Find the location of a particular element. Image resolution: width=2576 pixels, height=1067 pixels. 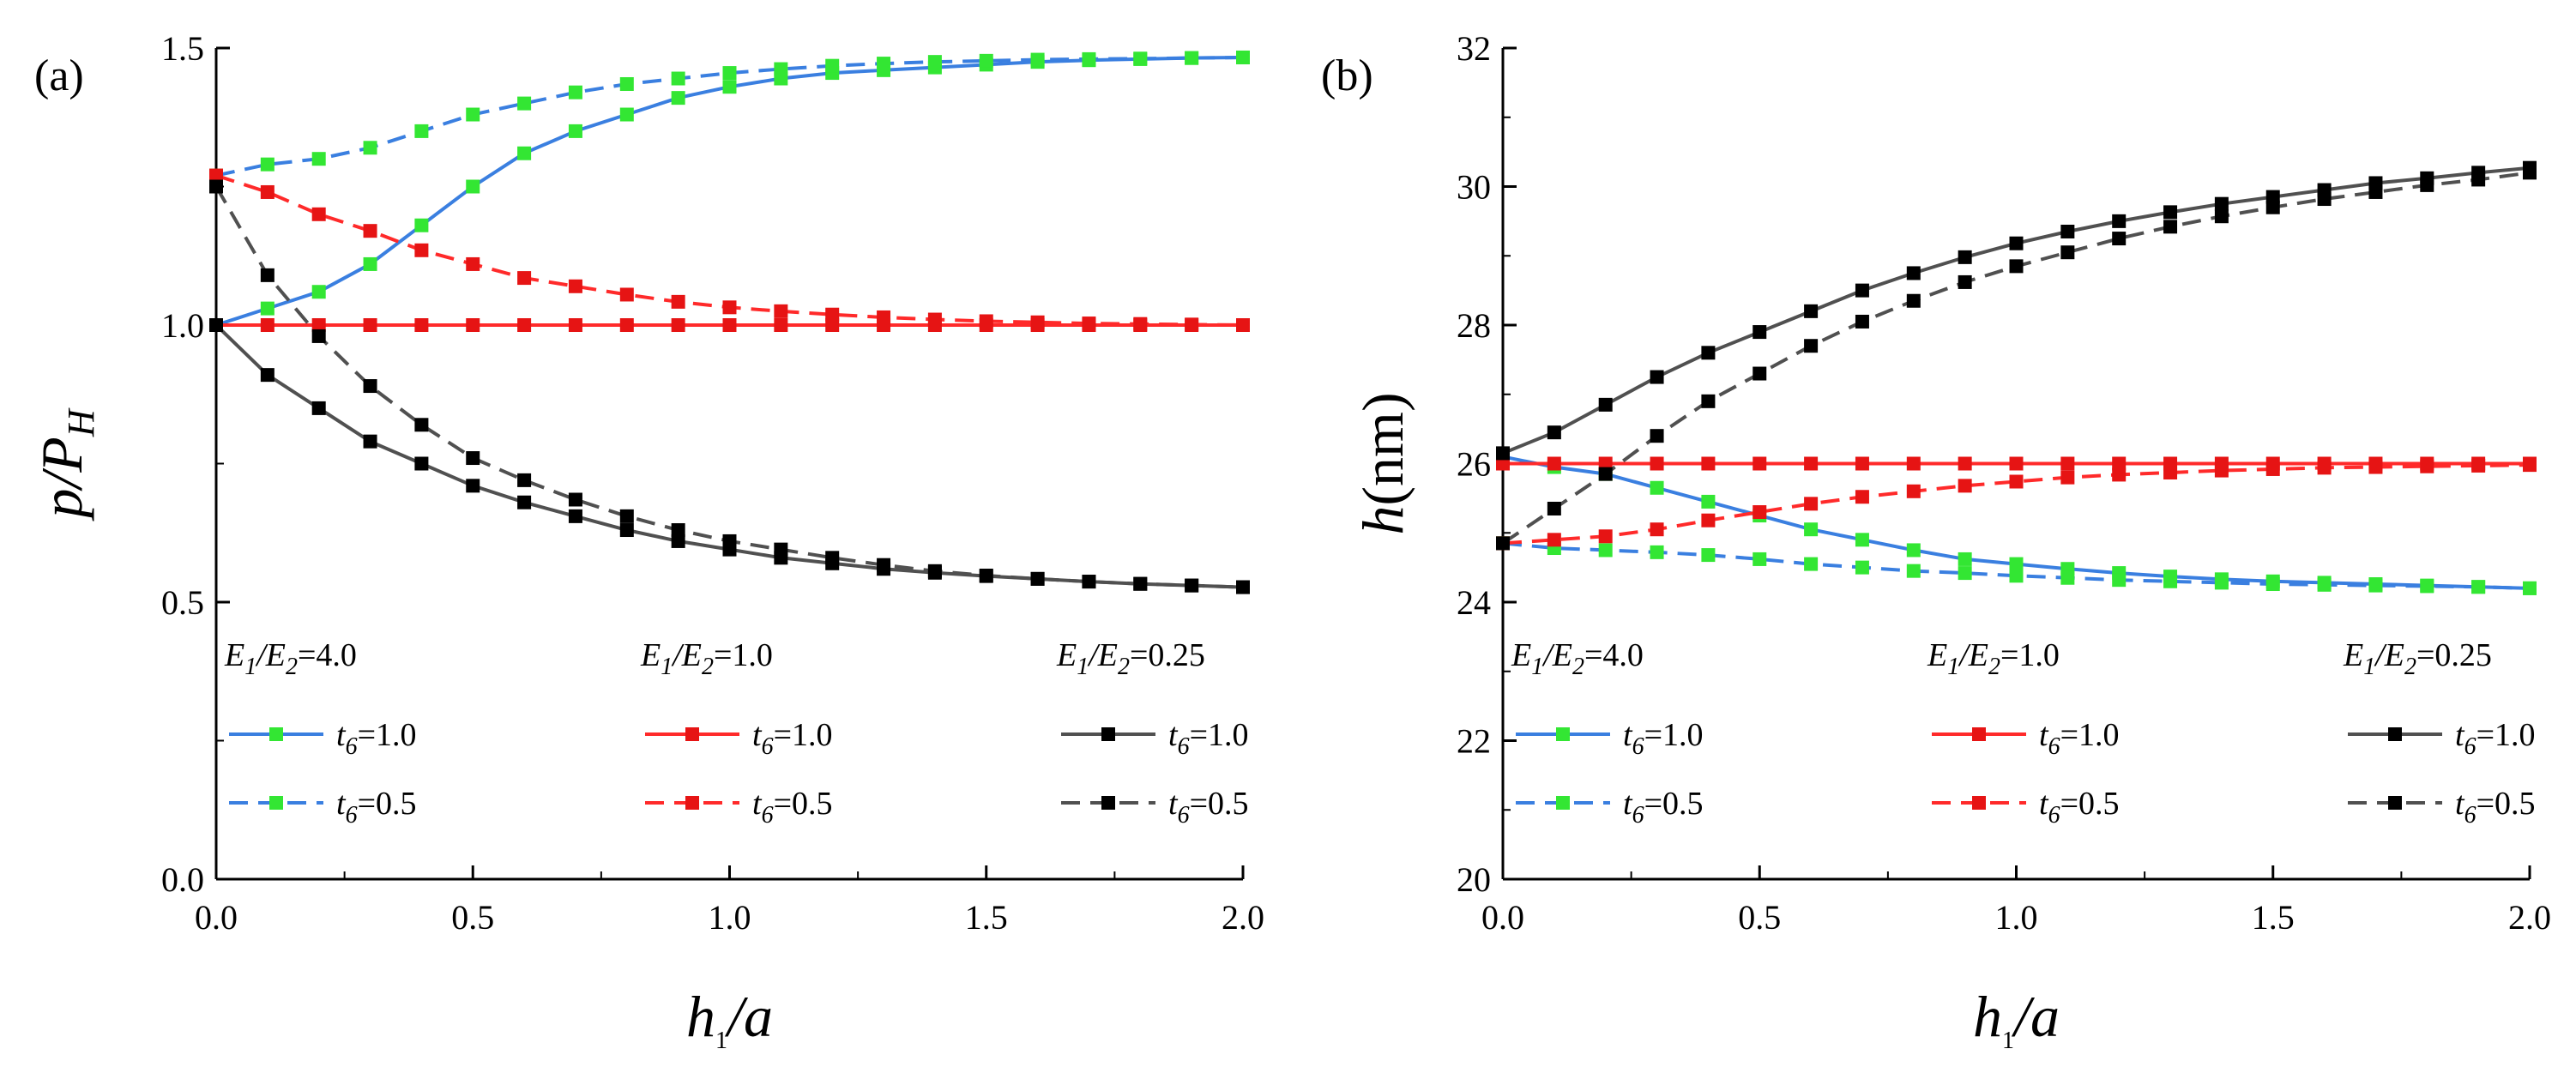

legend-group-title: E1/E2=4.0 is located at coordinates (290, 658).